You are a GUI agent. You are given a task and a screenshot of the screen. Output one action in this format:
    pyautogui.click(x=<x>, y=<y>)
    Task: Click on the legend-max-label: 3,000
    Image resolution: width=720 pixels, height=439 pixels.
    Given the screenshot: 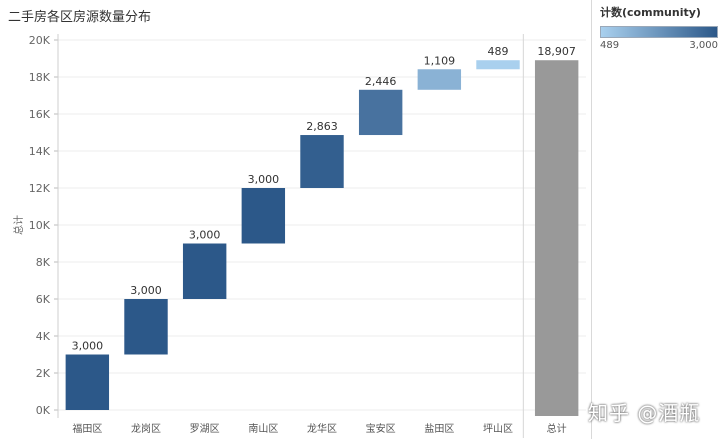 What is the action you would take?
    pyautogui.click(x=703, y=45)
    